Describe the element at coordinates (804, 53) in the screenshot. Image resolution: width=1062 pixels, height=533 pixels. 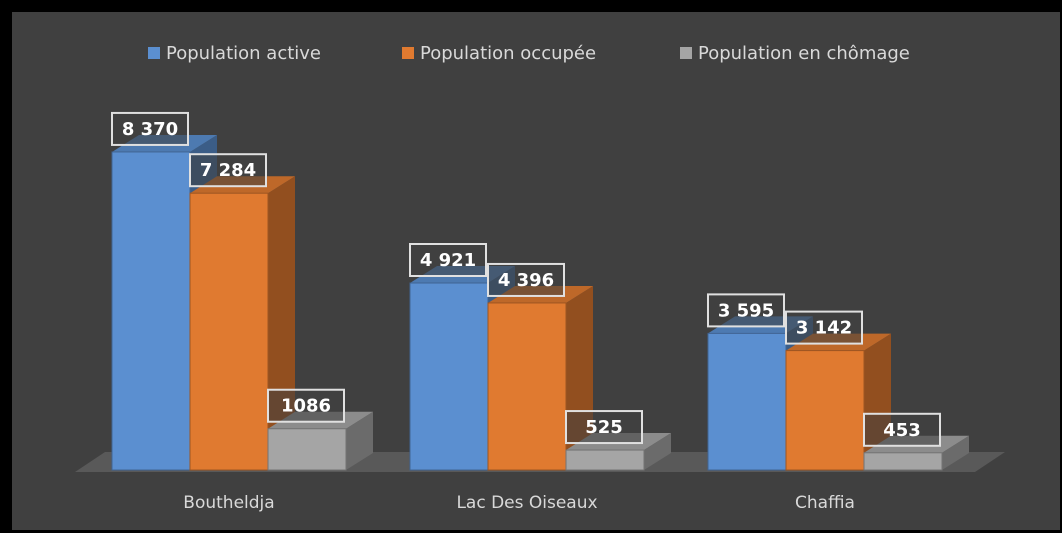
I see `legend-label: Population en chômage` at that location.